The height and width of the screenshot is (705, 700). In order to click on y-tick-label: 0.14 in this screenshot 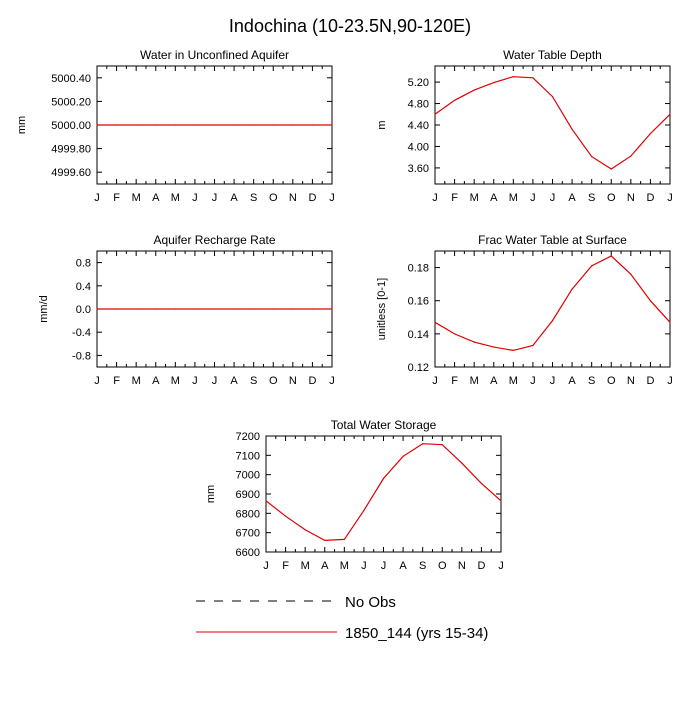, I will do `click(418, 335)`.